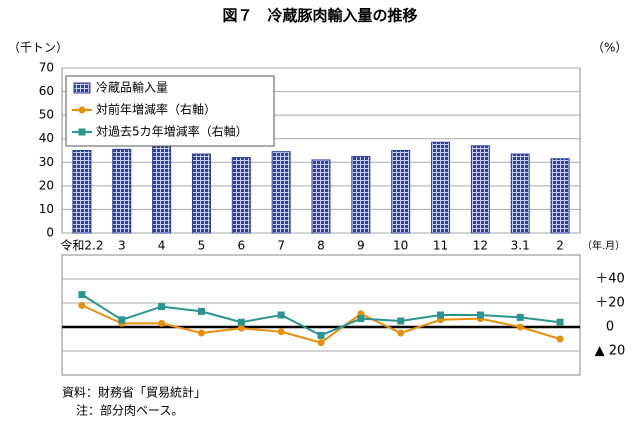 This screenshot has height=431, width=640. I want to click on x-tick-label: 7, so click(281, 246).